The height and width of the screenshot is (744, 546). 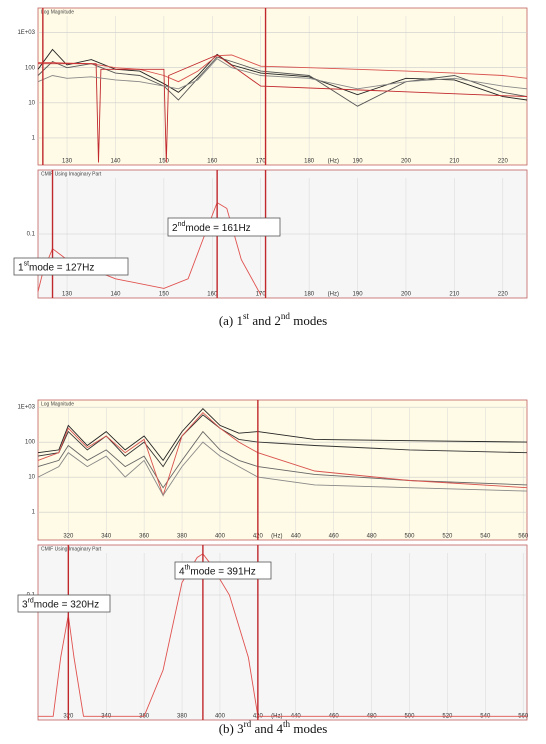 What do you see at coordinates (21, 267) in the screenshot?
I see `text-part: 1` at bounding box center [21, 267].